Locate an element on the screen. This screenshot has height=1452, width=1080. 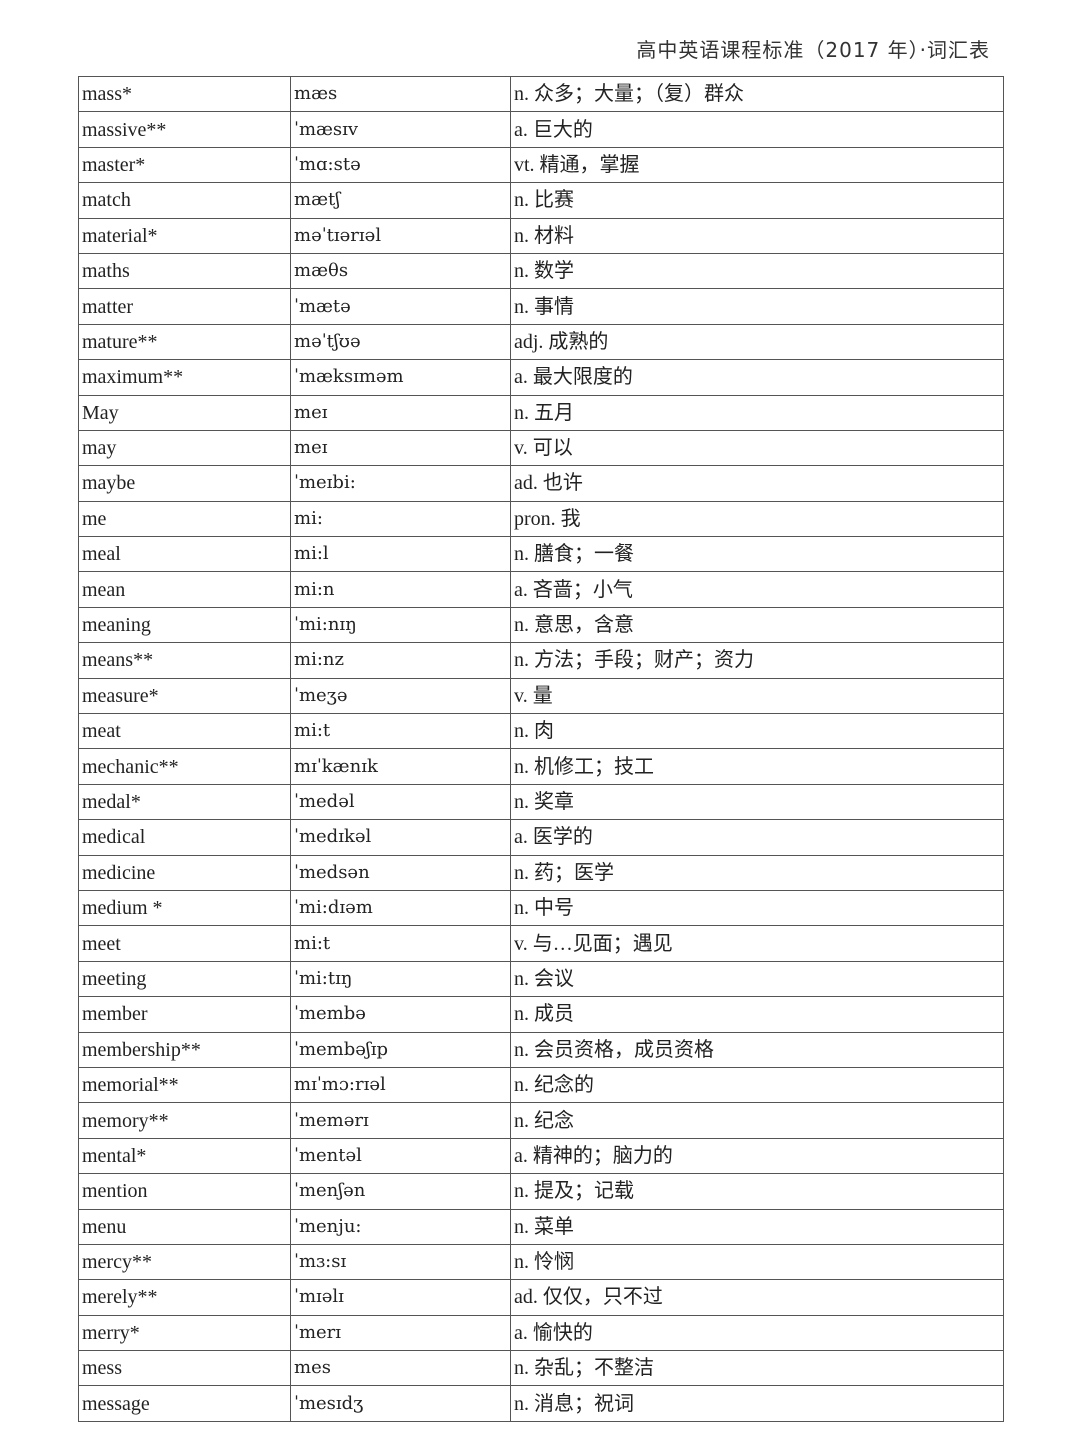
table-row: meaning ˈmi:nɪŋ n. 意思，含意 is located at coordinates (541, 625).